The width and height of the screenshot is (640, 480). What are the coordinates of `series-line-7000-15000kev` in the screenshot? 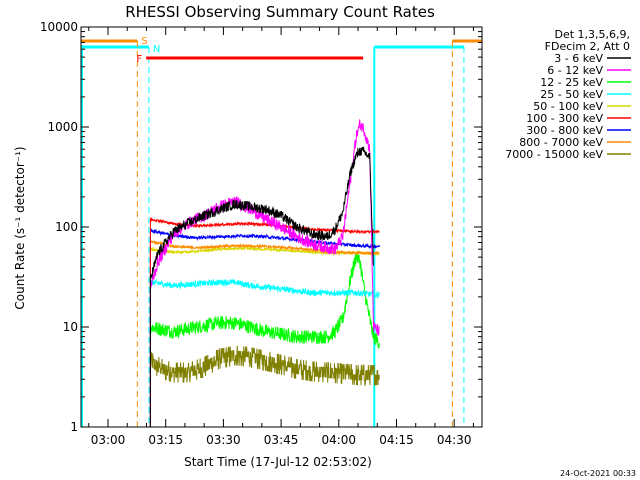 It's located at (264, 386).